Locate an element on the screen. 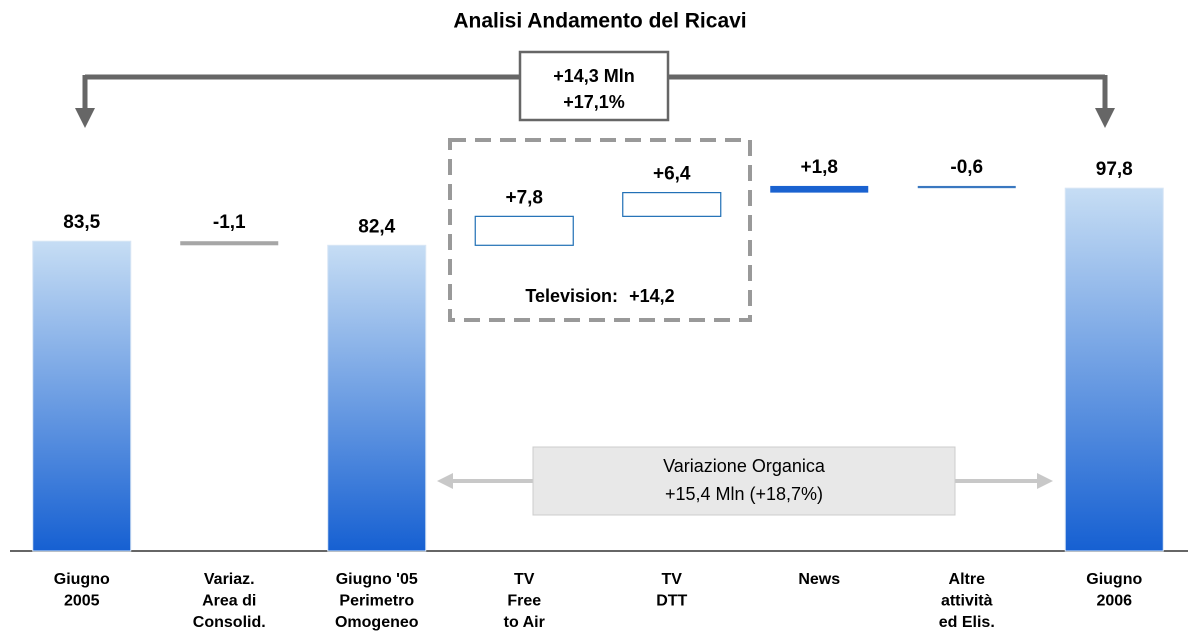 The height and width of the screenshot is (640, 1188). annotation: +14,3 Mln is located at coordinates (594, 76).